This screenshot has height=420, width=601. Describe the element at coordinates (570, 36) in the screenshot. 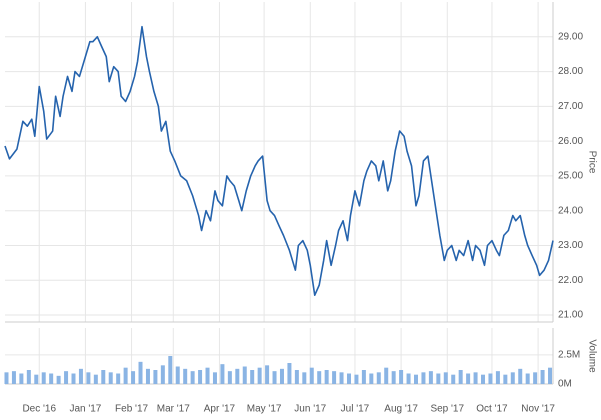

I see `y-tick-label: 29.00` at that location.